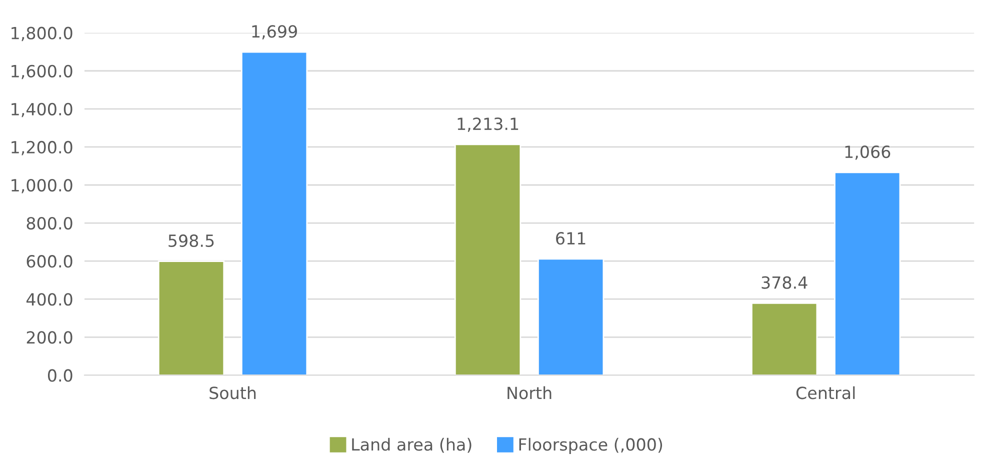 The height and width of the screenshot is (469, 994). I want to click on x-tick-label: South, so click(233, 393).